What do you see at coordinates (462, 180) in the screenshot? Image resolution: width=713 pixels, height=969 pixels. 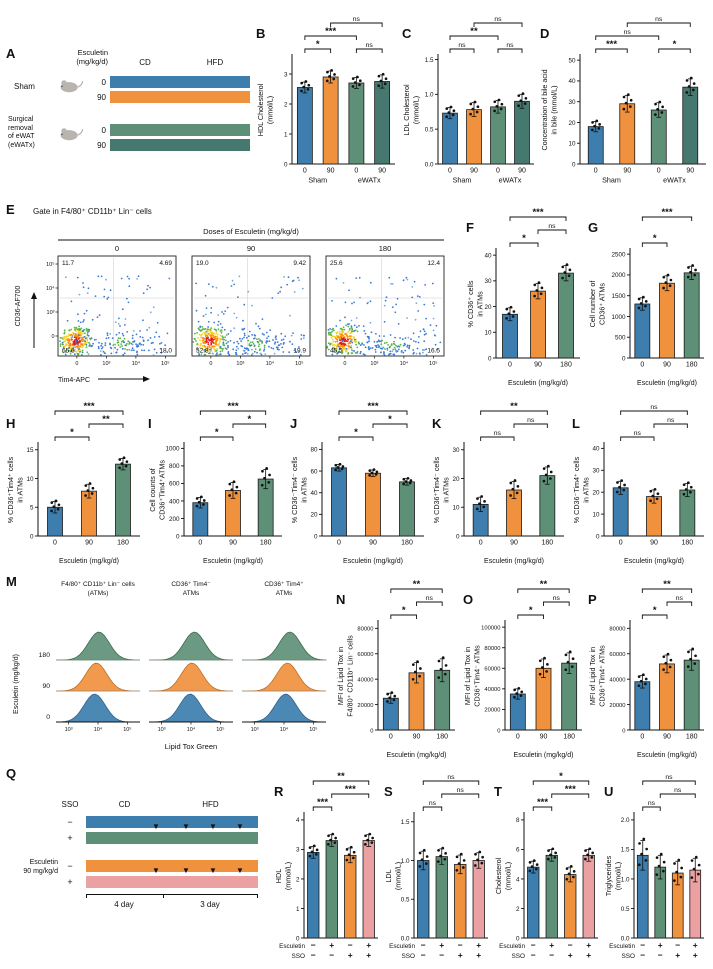 I see `svg-text: Sham` at bounding box center [462, 180].